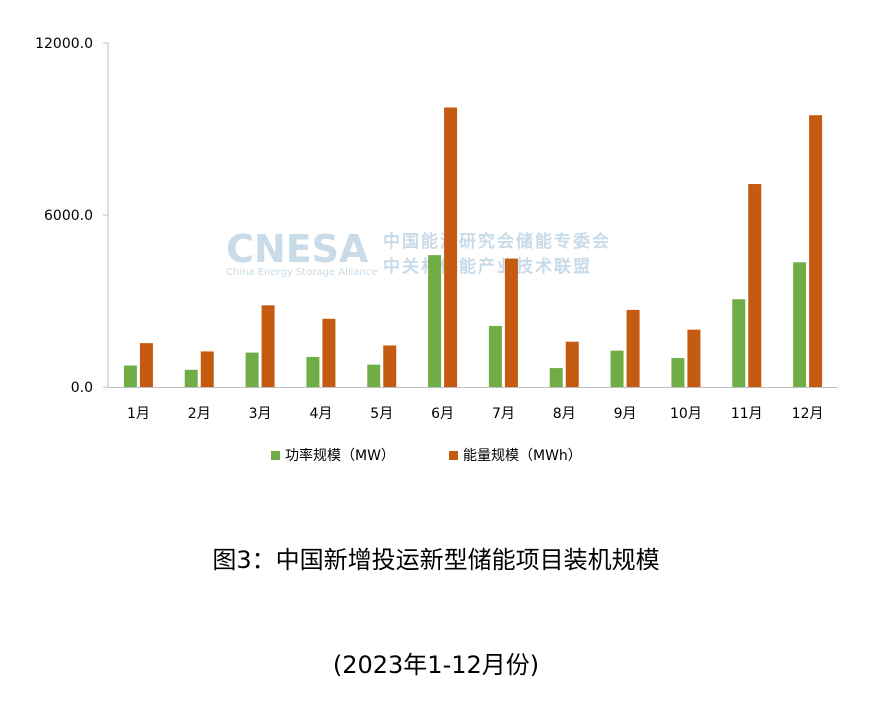 Image resolution: width=872 pixels, height=701 pixels. I want to click on watermark-logo-sub: China Energy Storage Alliance, so click(302, 272).